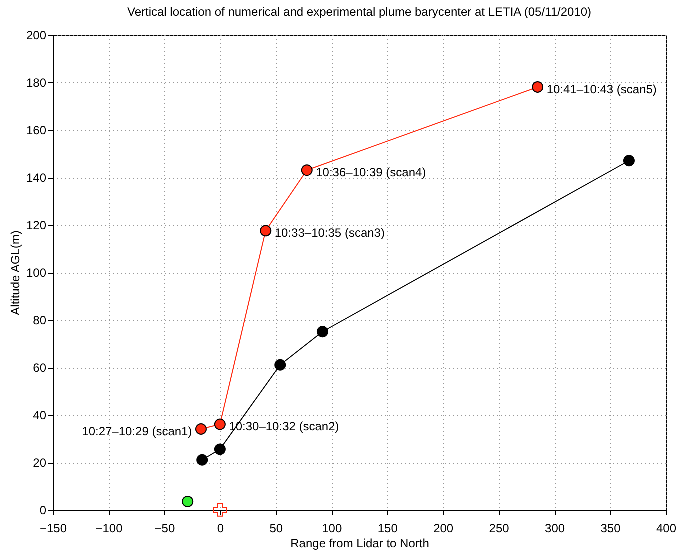 Image resolution: width=691 pixels, height=555 pixels. What do you see at coordinates (43, 511) in the screenshot?
I see `y-tick-label: 0` at bounding box center [43, 511].